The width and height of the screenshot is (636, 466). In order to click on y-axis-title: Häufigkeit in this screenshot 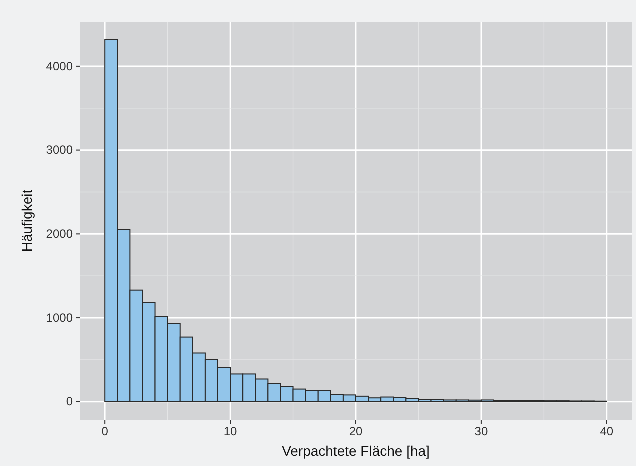, I will do `click(27, 221)`.